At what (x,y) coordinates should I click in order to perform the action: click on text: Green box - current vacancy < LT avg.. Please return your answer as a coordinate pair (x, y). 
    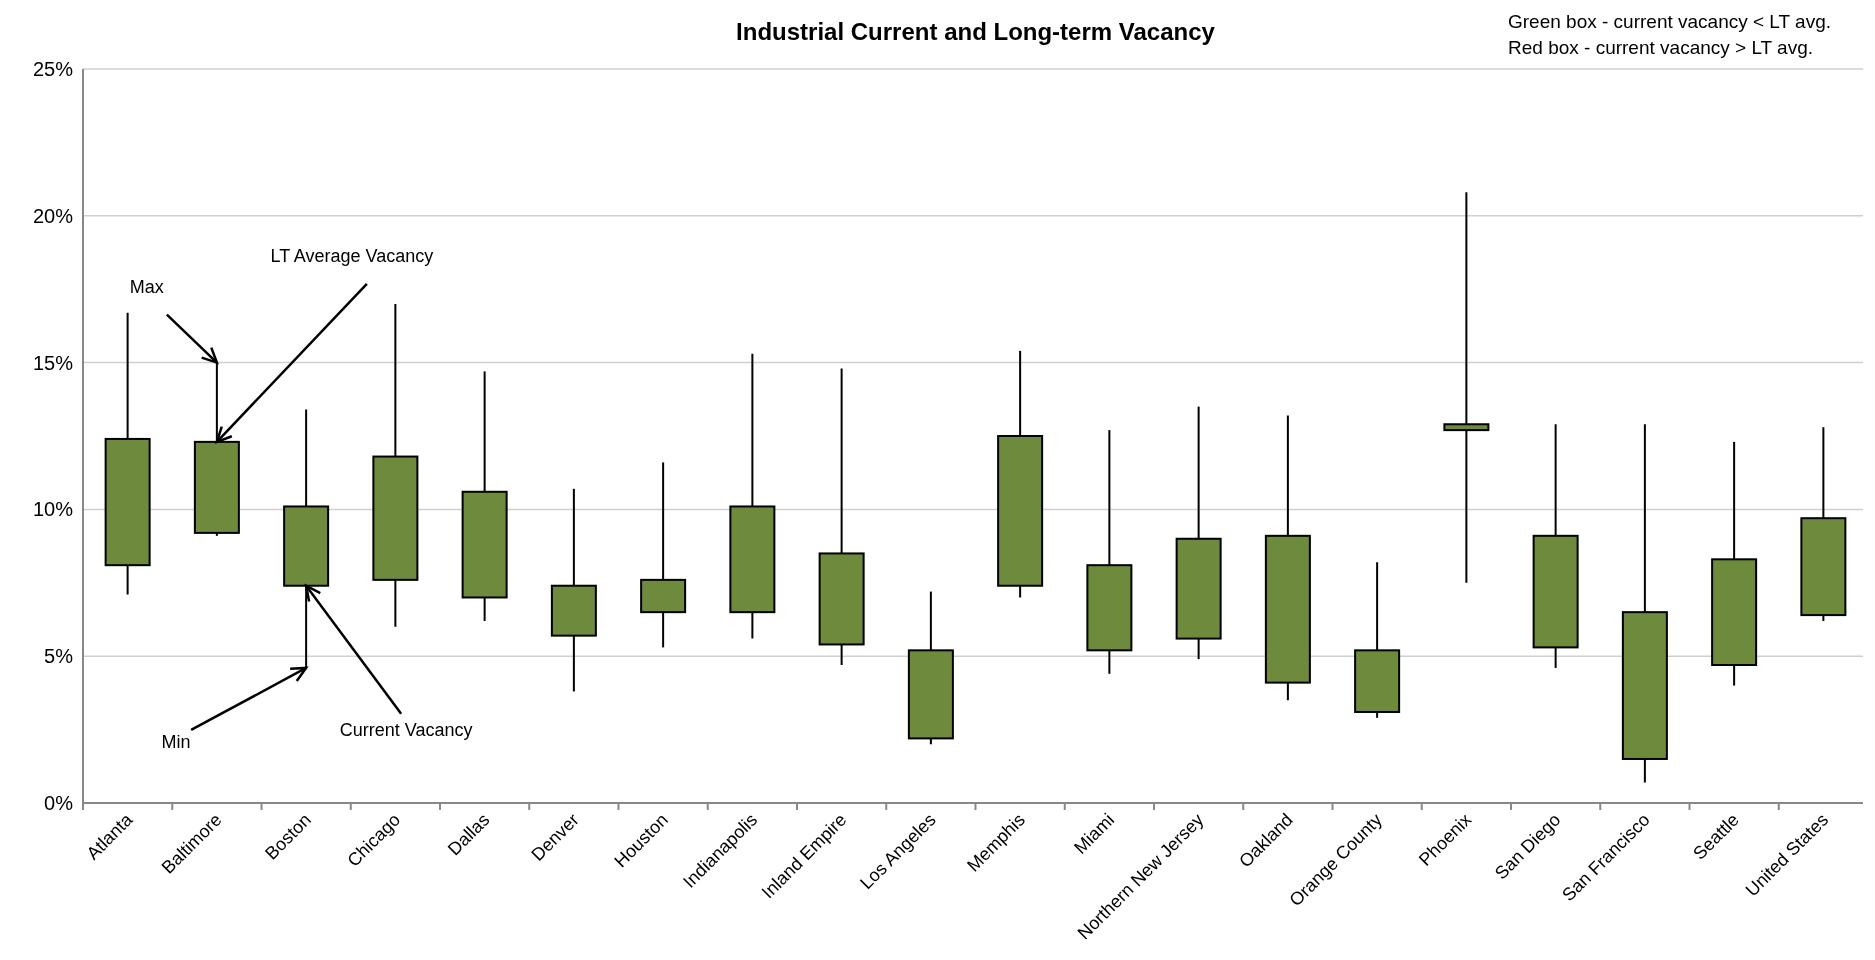
    Looking at the image, I should click on (1669, 21).